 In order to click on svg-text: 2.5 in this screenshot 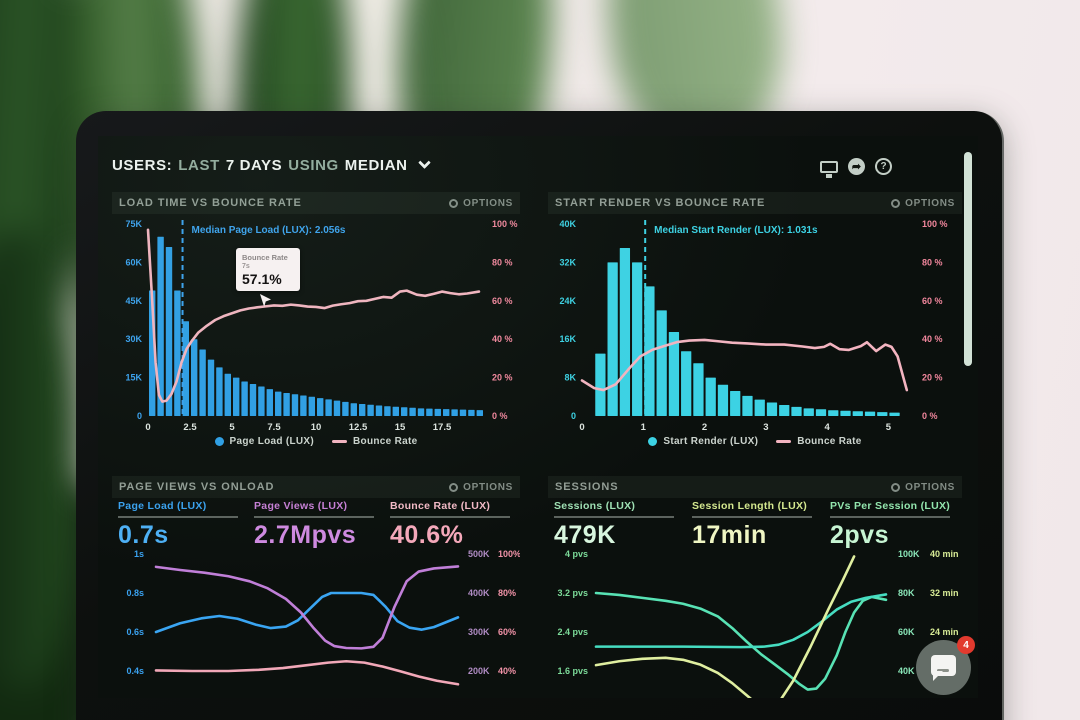, I will do `click(190, 427)`.